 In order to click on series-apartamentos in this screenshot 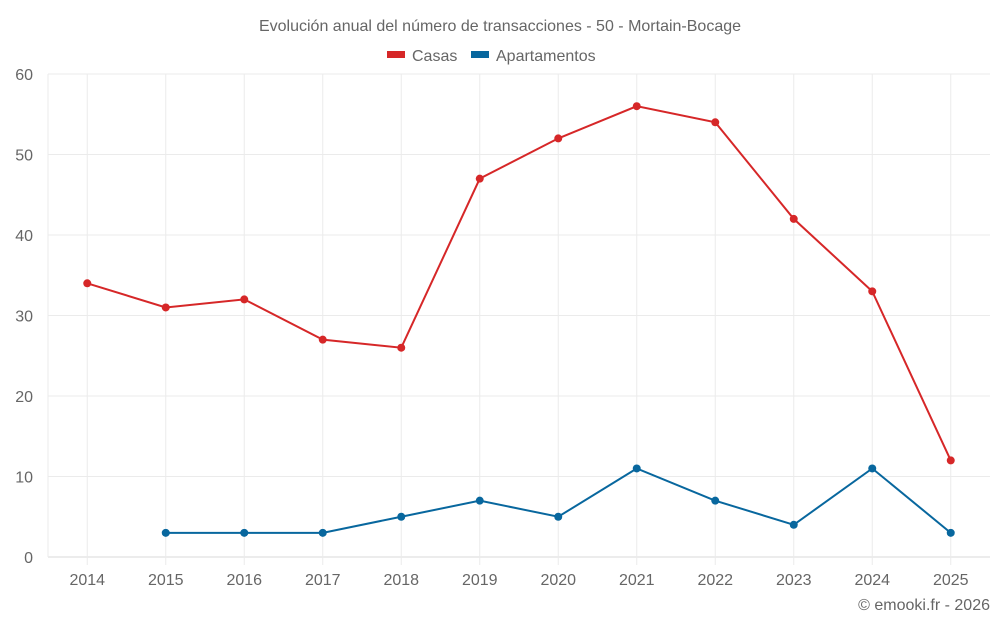, I will do `click(558, 500)`.